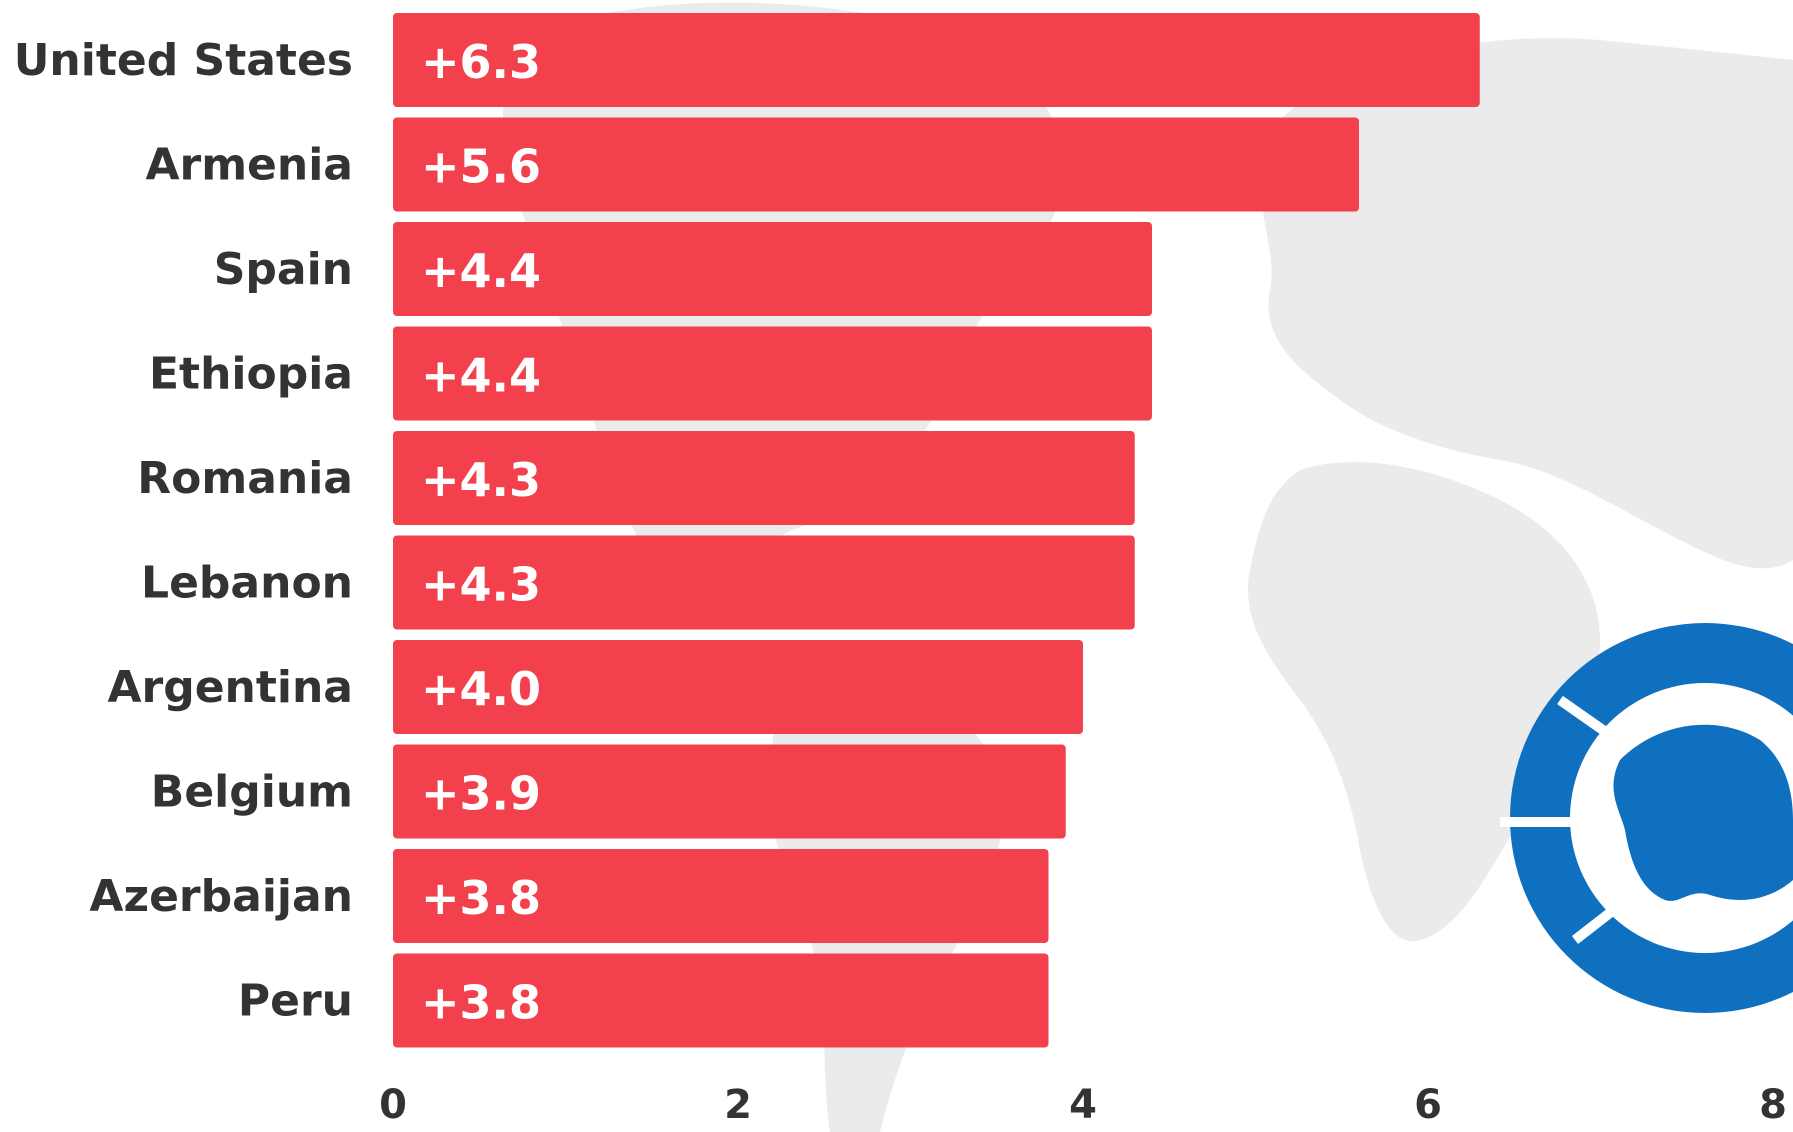 This screenshot has width=1793, height=1132. I want to click on category-label: Peru, so click(295, 1001).